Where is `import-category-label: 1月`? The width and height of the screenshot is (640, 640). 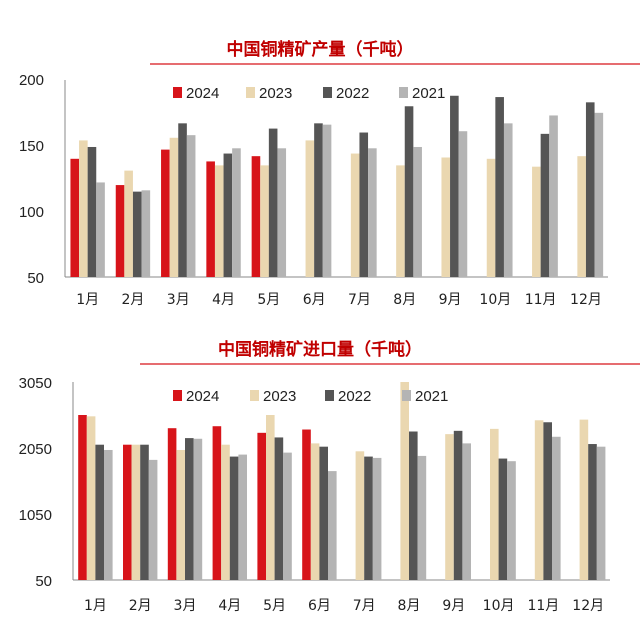
import-category-label: 1月 is located at coordinates (95, 606).